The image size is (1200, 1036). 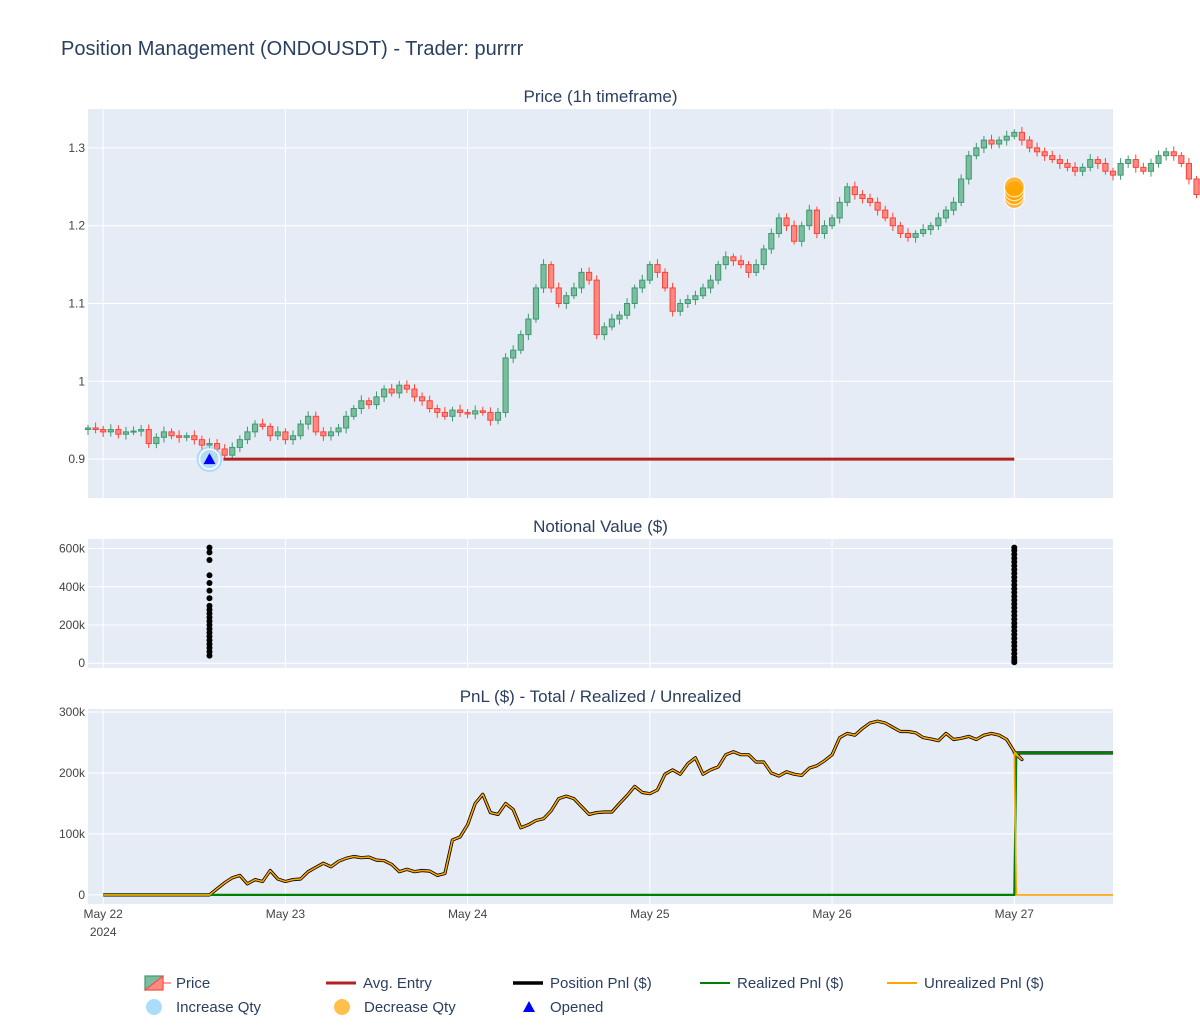 I want to click on x-tick-label: May 22, so click(x=104, y=914).